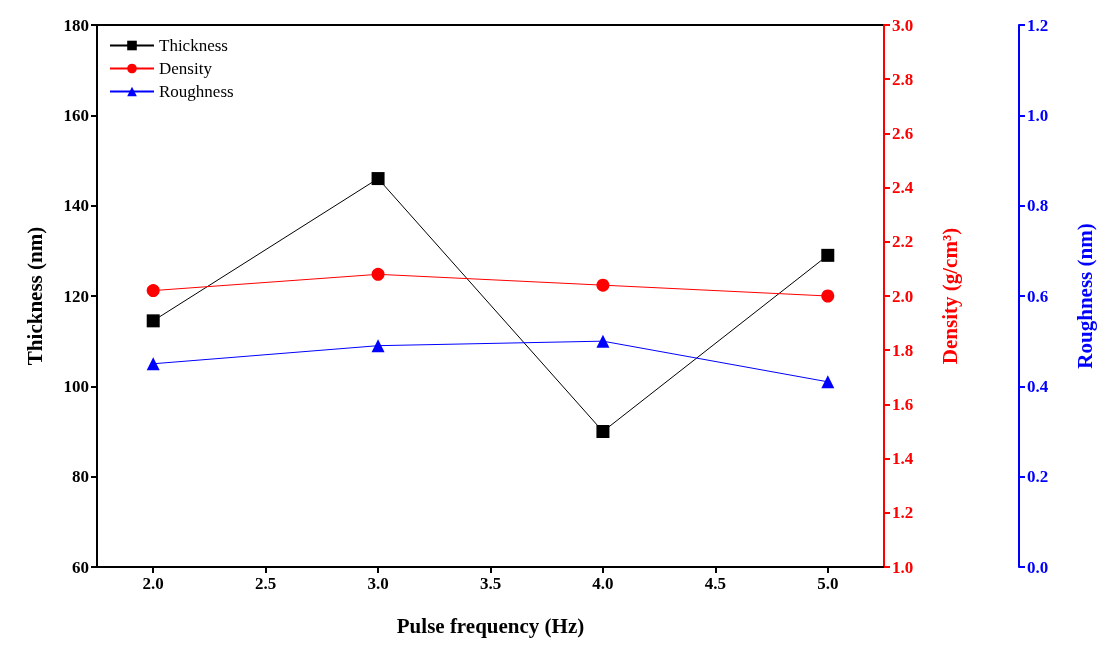 The image size is (1105, 655). Describe the element at coordinates (1038, 567) in the screenshot. I see `y3-tick-label: 0.0` at that location.